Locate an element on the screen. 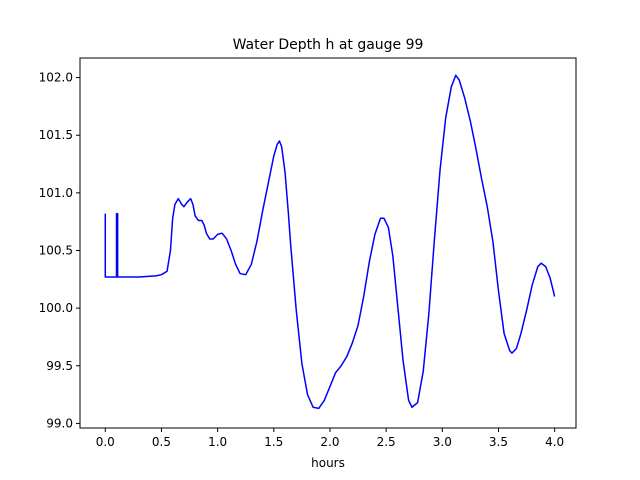  x-tick-label: 2.5 is located at coordinates (386, 442).